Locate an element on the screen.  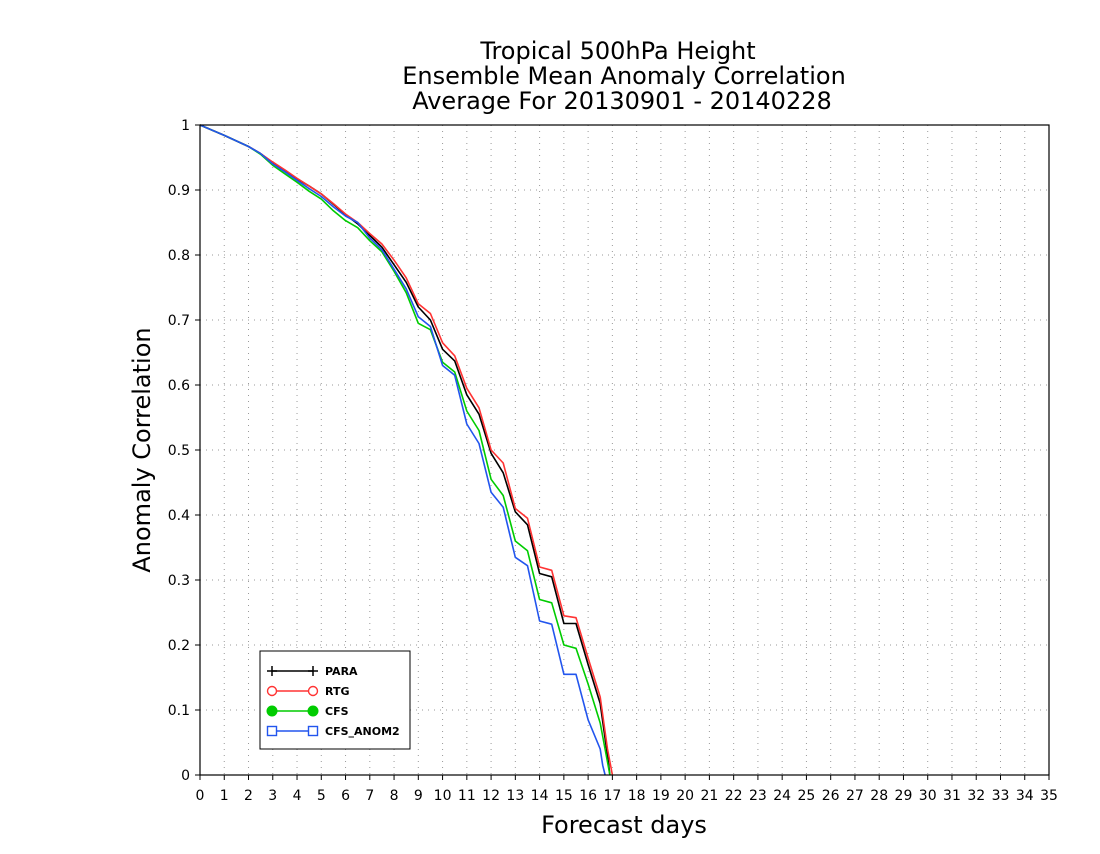
x-tick-label: 29 is located at coordinates (904, 796).